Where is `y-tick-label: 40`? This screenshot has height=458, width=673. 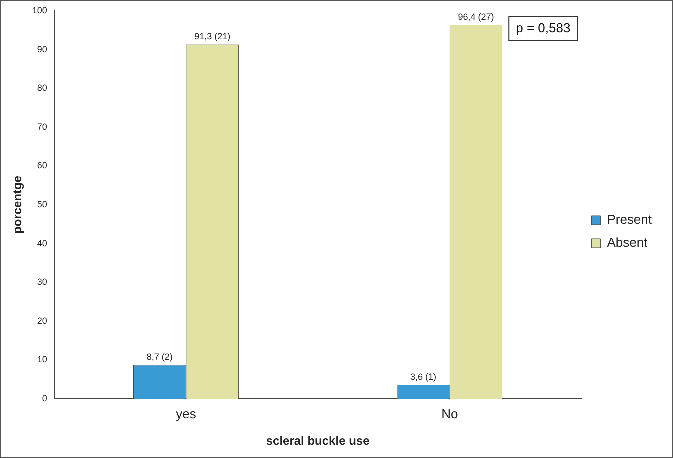 y-tick-label: 40 is located at coordinates (42, 243).